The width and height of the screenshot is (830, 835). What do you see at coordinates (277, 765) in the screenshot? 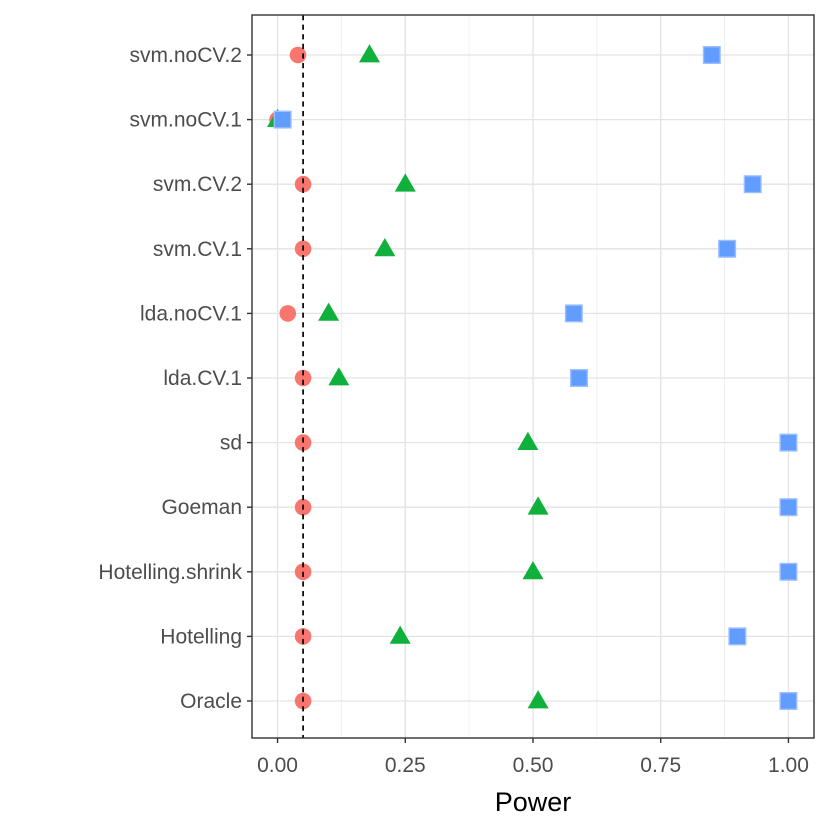
I see `x-axis-tick-label: 0.00` at bounding box center [277, 765].